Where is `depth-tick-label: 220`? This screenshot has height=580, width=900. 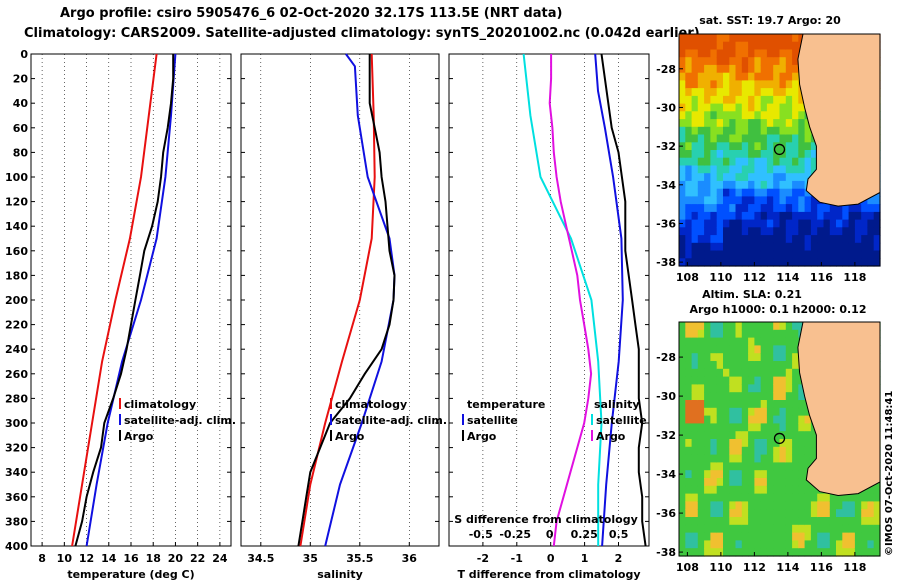
depth-tick-label: 220 is located at coordinates (16, 325).